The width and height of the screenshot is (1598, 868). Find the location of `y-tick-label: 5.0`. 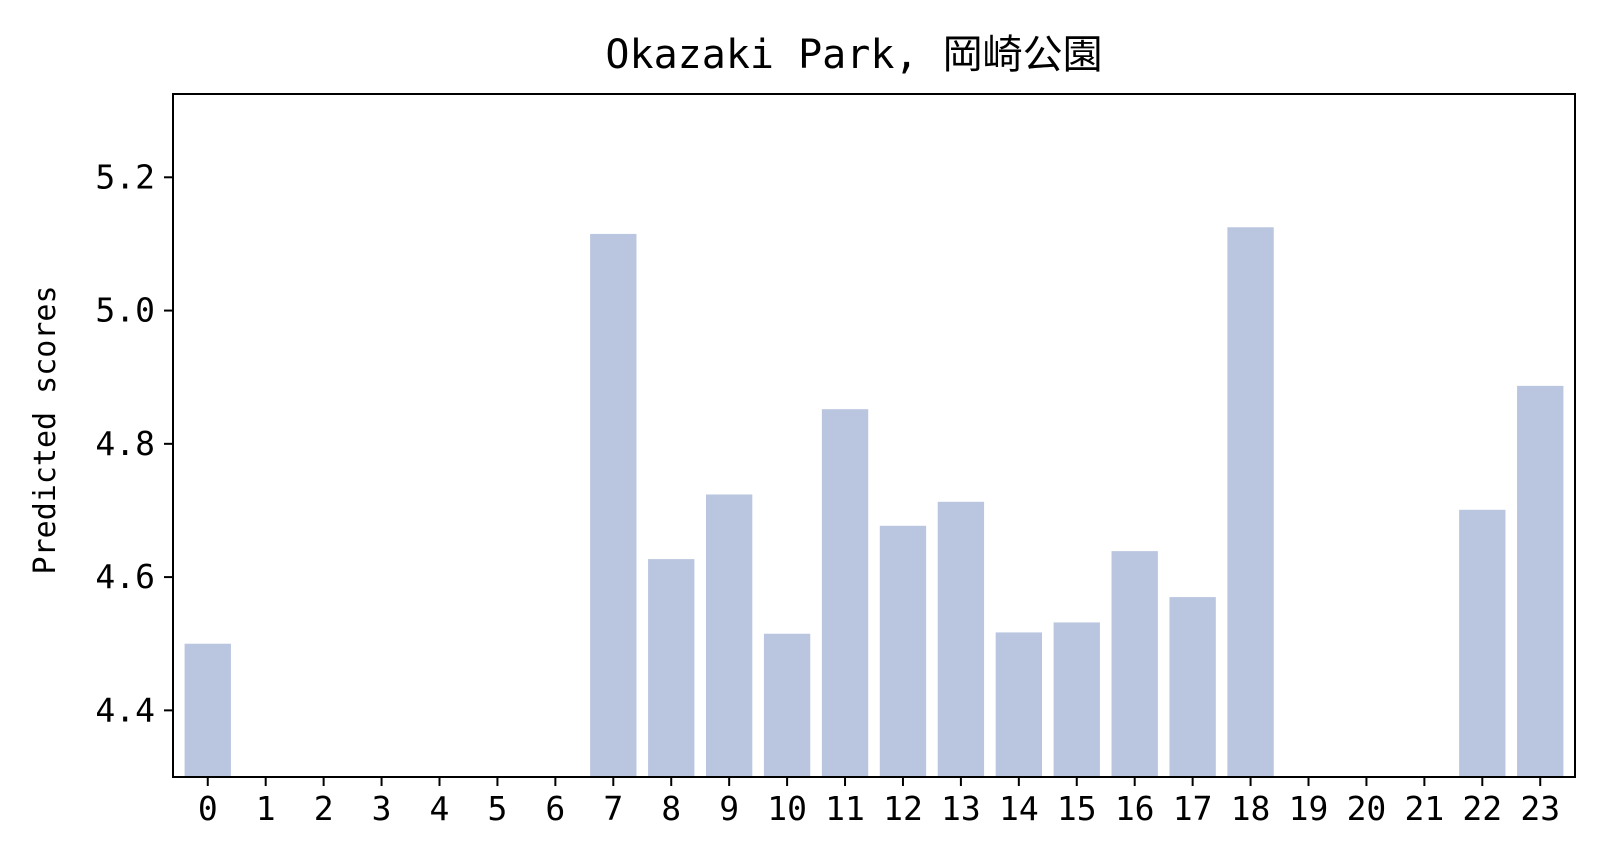

y-tick-label: 5.0 is located at coordinates (125, 310).